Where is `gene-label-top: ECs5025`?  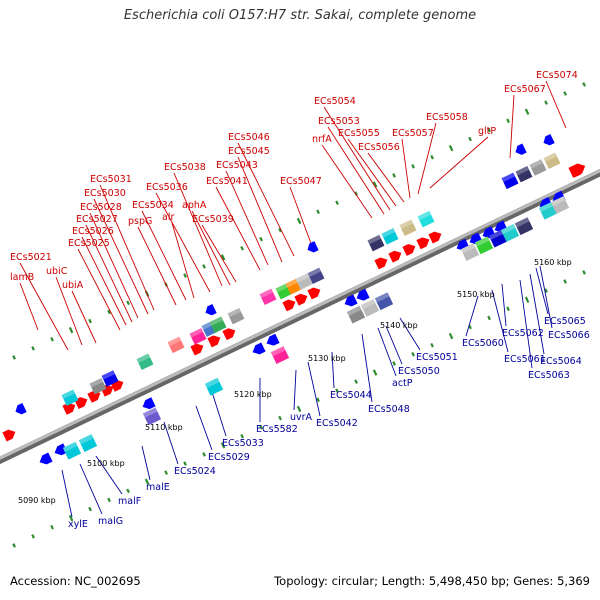
gene-label-top: ECs5025 is located at coordinates (89, 243).